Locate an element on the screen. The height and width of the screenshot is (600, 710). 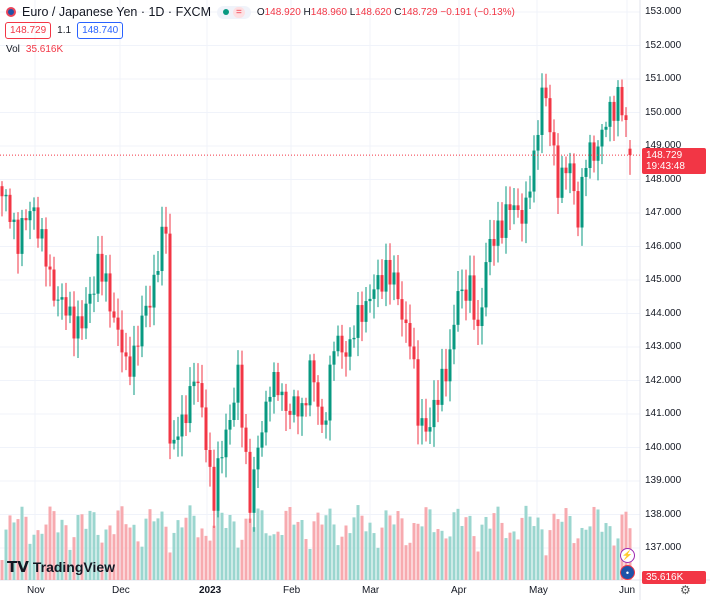
sell-button: 148.729 is located at coordinates (28, 30).